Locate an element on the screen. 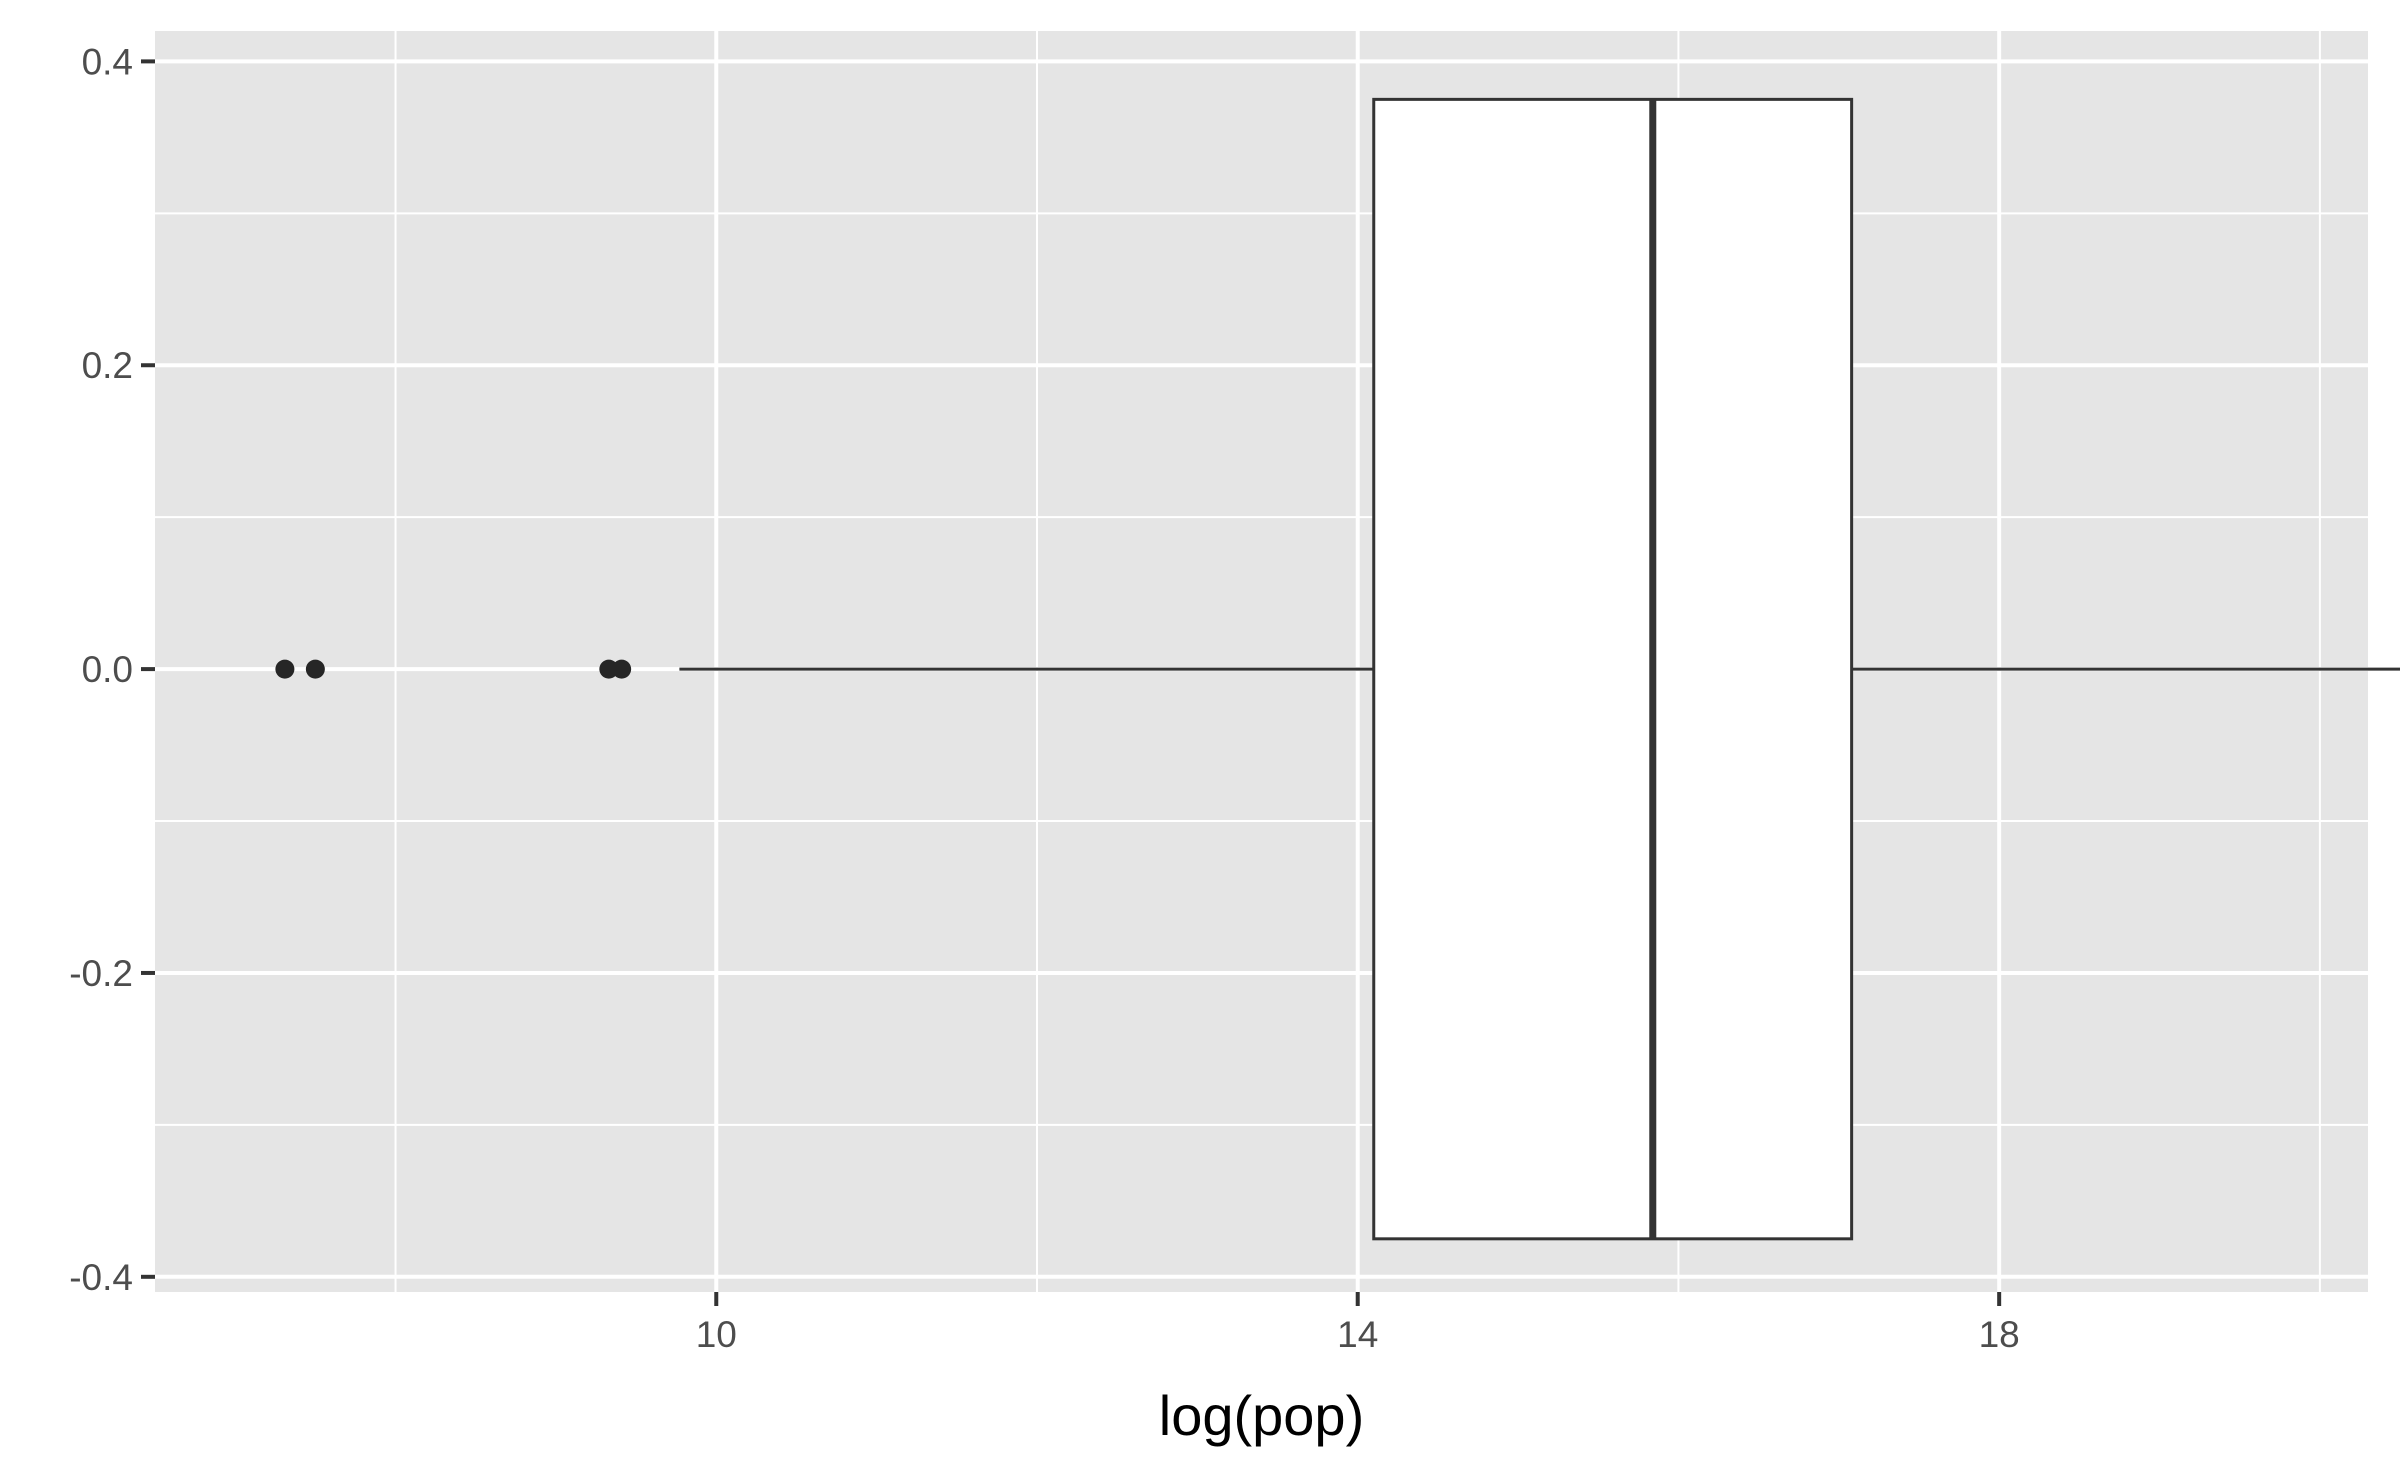  x-axis: 10 14 18 is located at coordinates (1358, 1323).